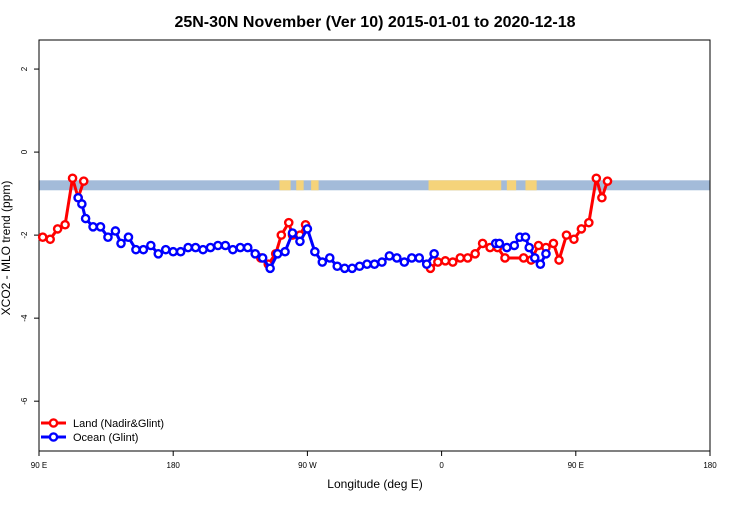  Describe the element at coordinates (24, 401) in the screenshot. I see `y-tick-label-4: -6` at that location.